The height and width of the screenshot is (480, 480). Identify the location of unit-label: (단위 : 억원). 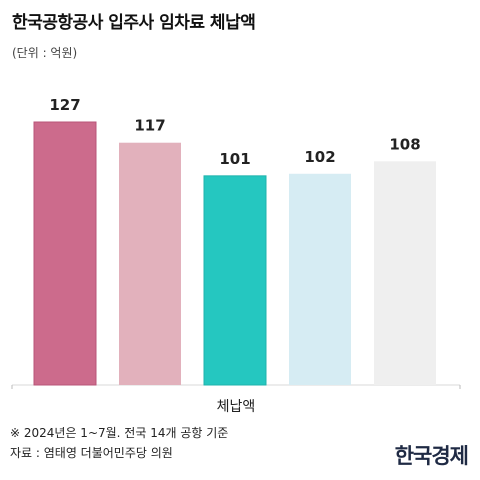
(45, 53).